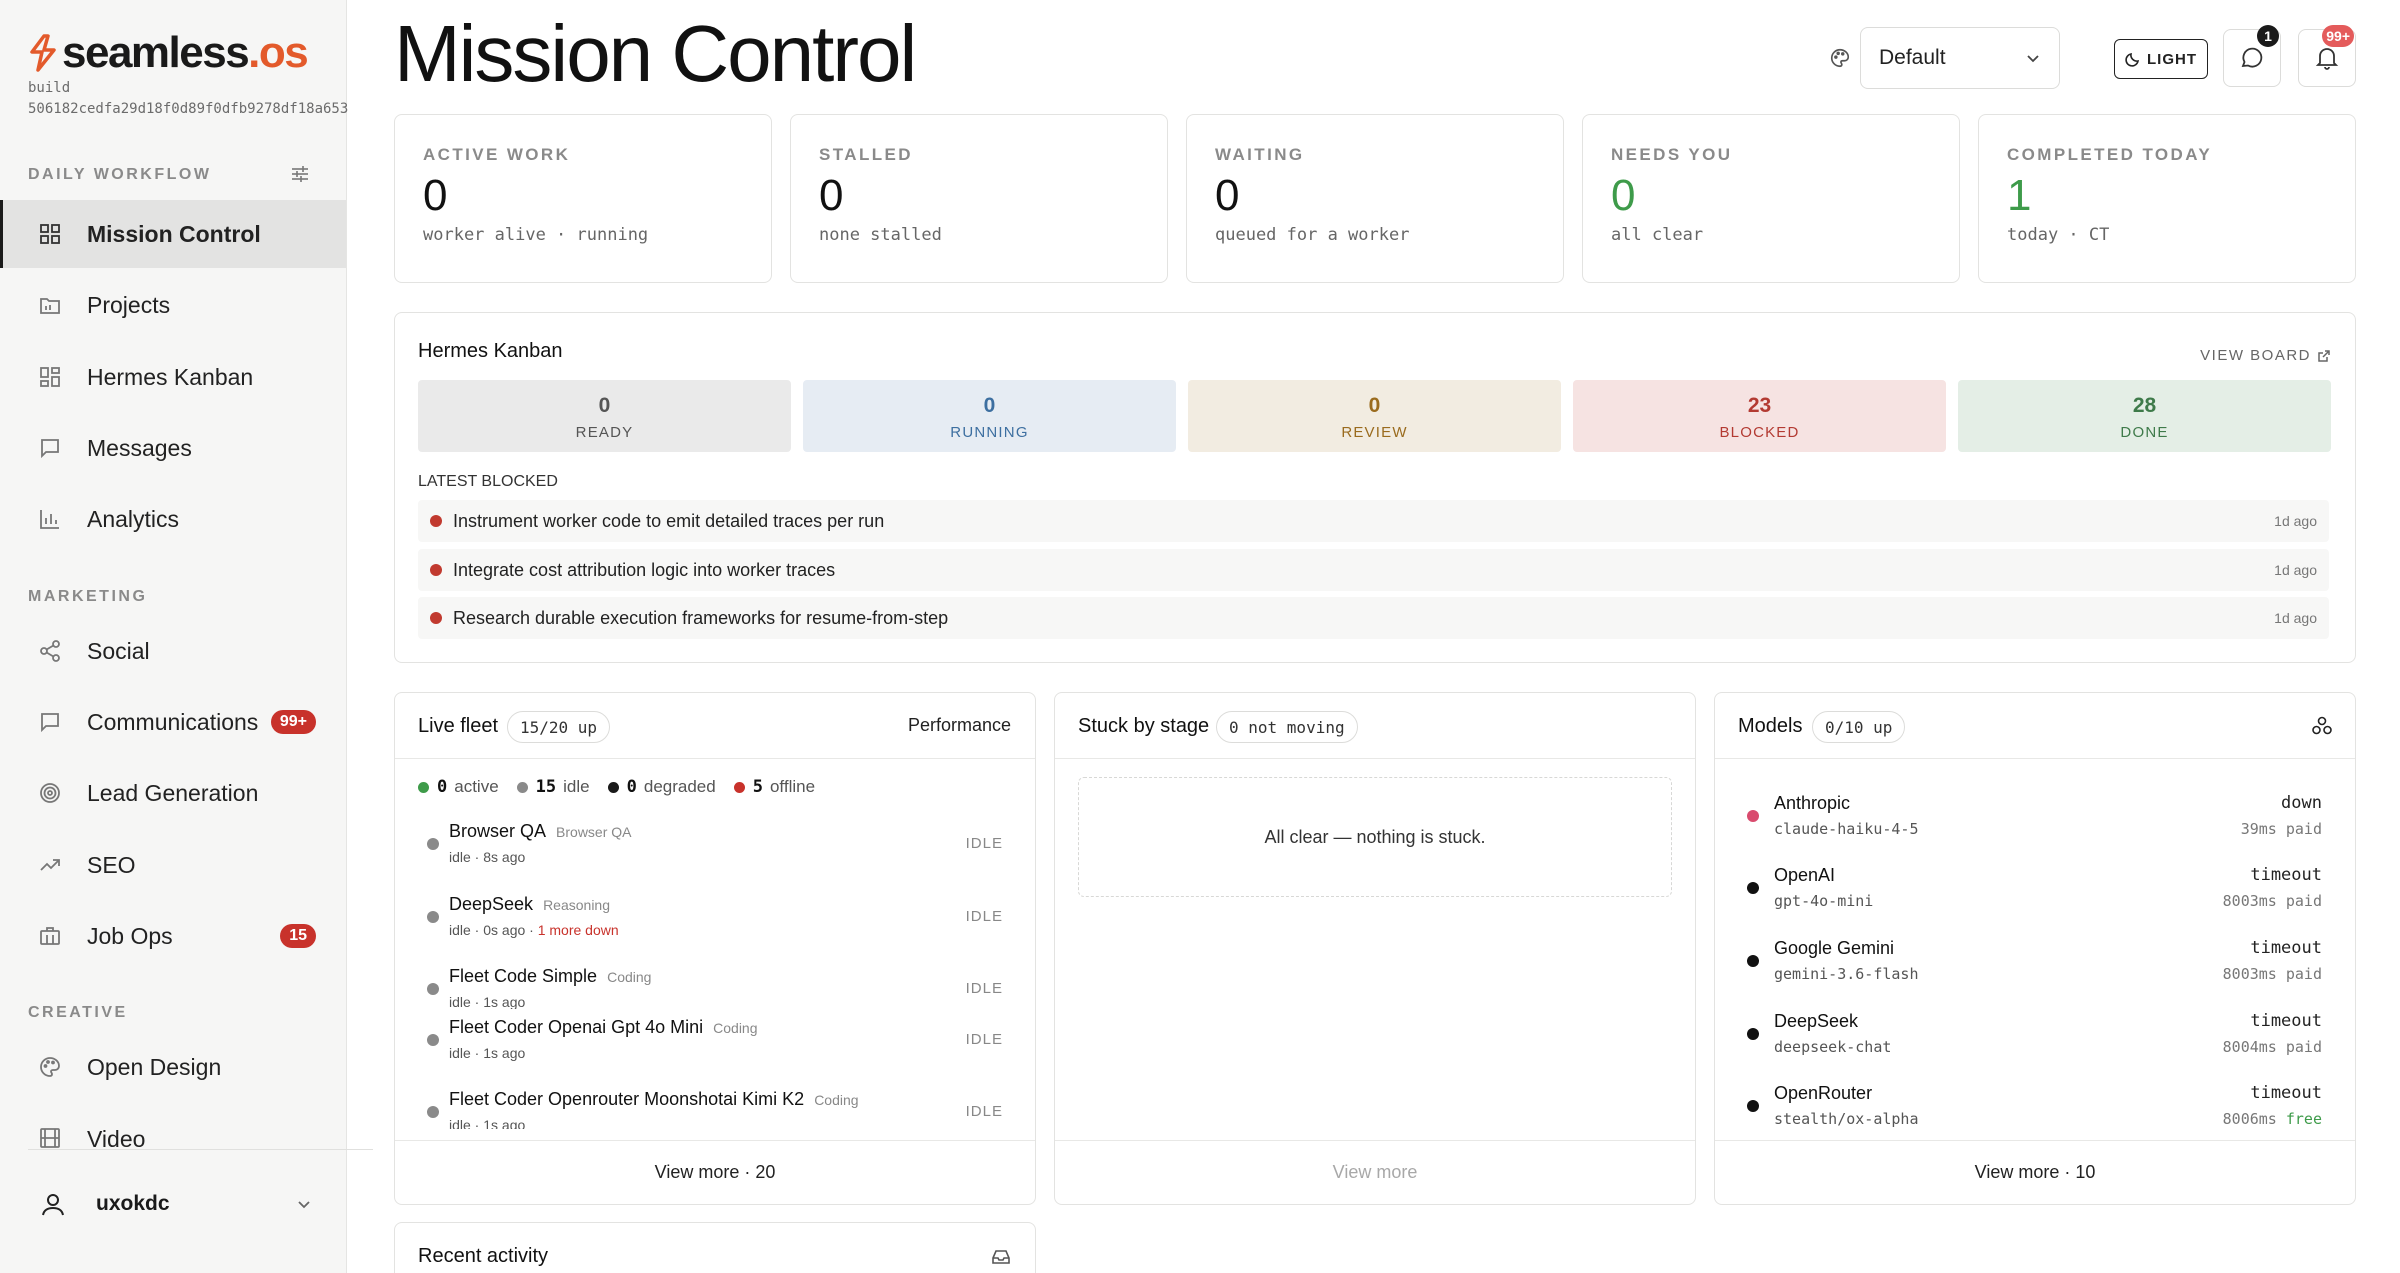 This screenshot has width=2400, height=1273. Describe the element at coordinates (483, 1256) in the screenshot. I see `recent-activity-title: Recent activity` at that location.